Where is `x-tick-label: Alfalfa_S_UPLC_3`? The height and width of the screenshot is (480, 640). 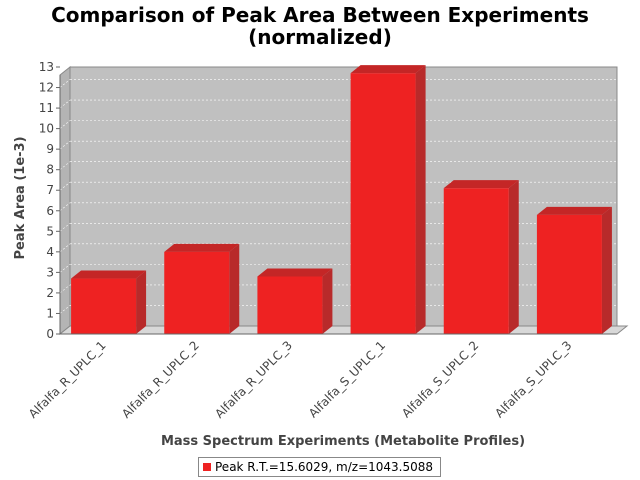 x-tick-label: Alfalfa_S_UPLC_3 is located at coordinates (533, 379).